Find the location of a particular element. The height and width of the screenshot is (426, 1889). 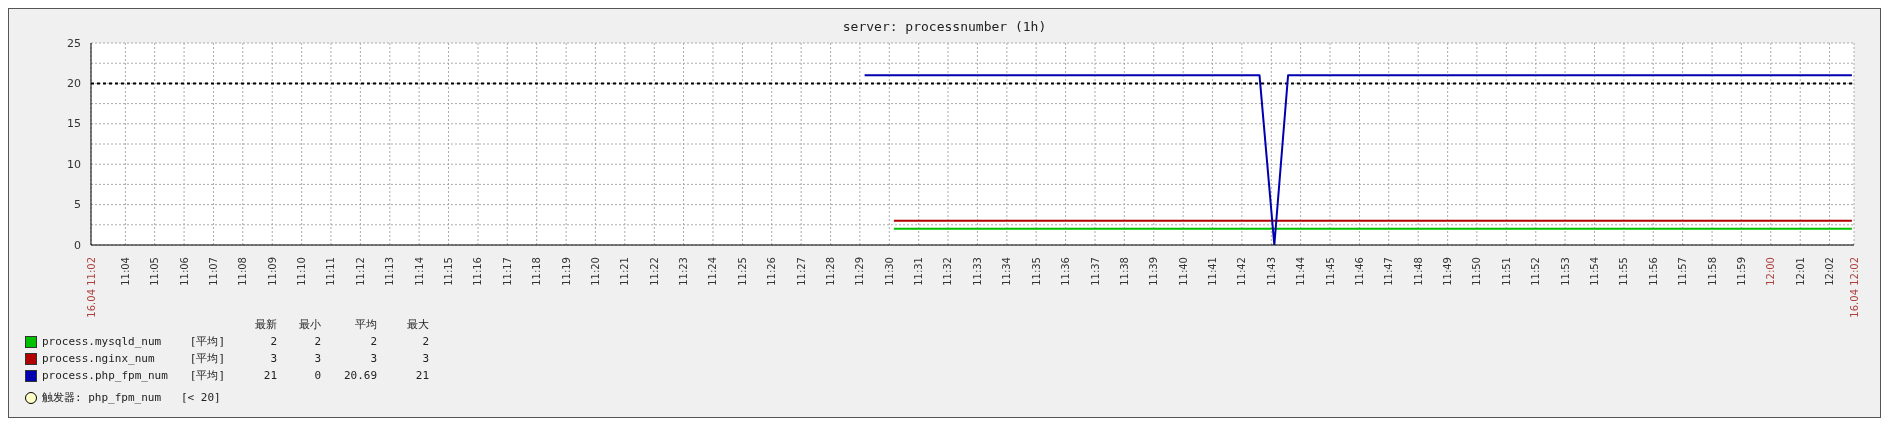

chart-title: server: processnumber (1h) is located at coordinates (944, 26).